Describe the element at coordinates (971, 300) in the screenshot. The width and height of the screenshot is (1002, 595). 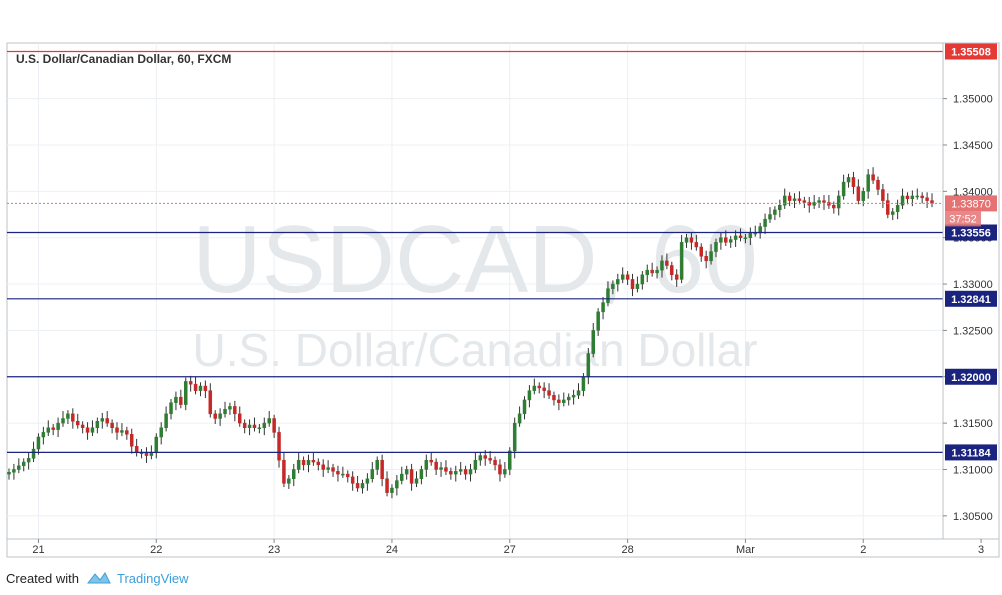
I see `level-badge-label: 1.32841` at that location.